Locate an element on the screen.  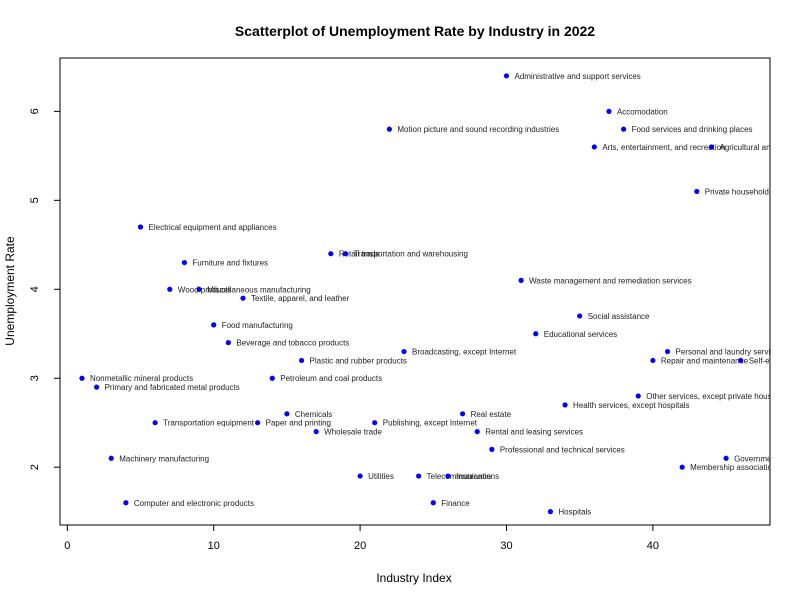
y-axis-label: Unemployment Rate is located at coordinates (10, 291).